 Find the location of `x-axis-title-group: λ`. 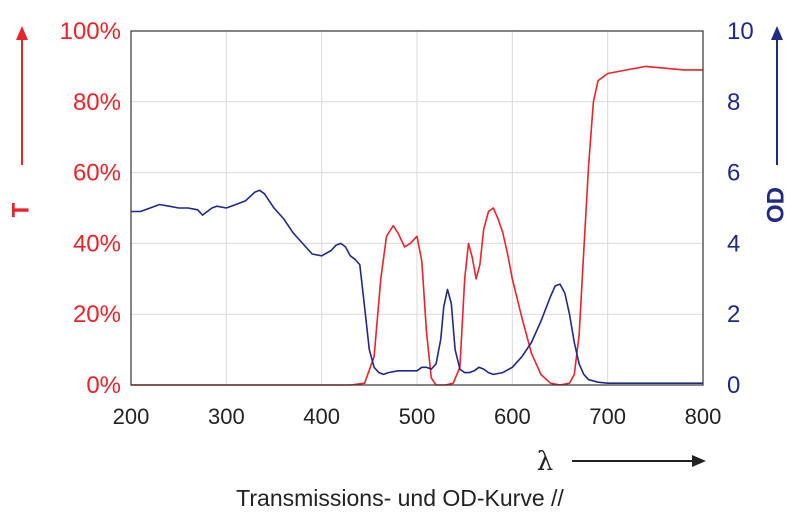

x-axis-title-group: λ is located at coordinates (621, 462).